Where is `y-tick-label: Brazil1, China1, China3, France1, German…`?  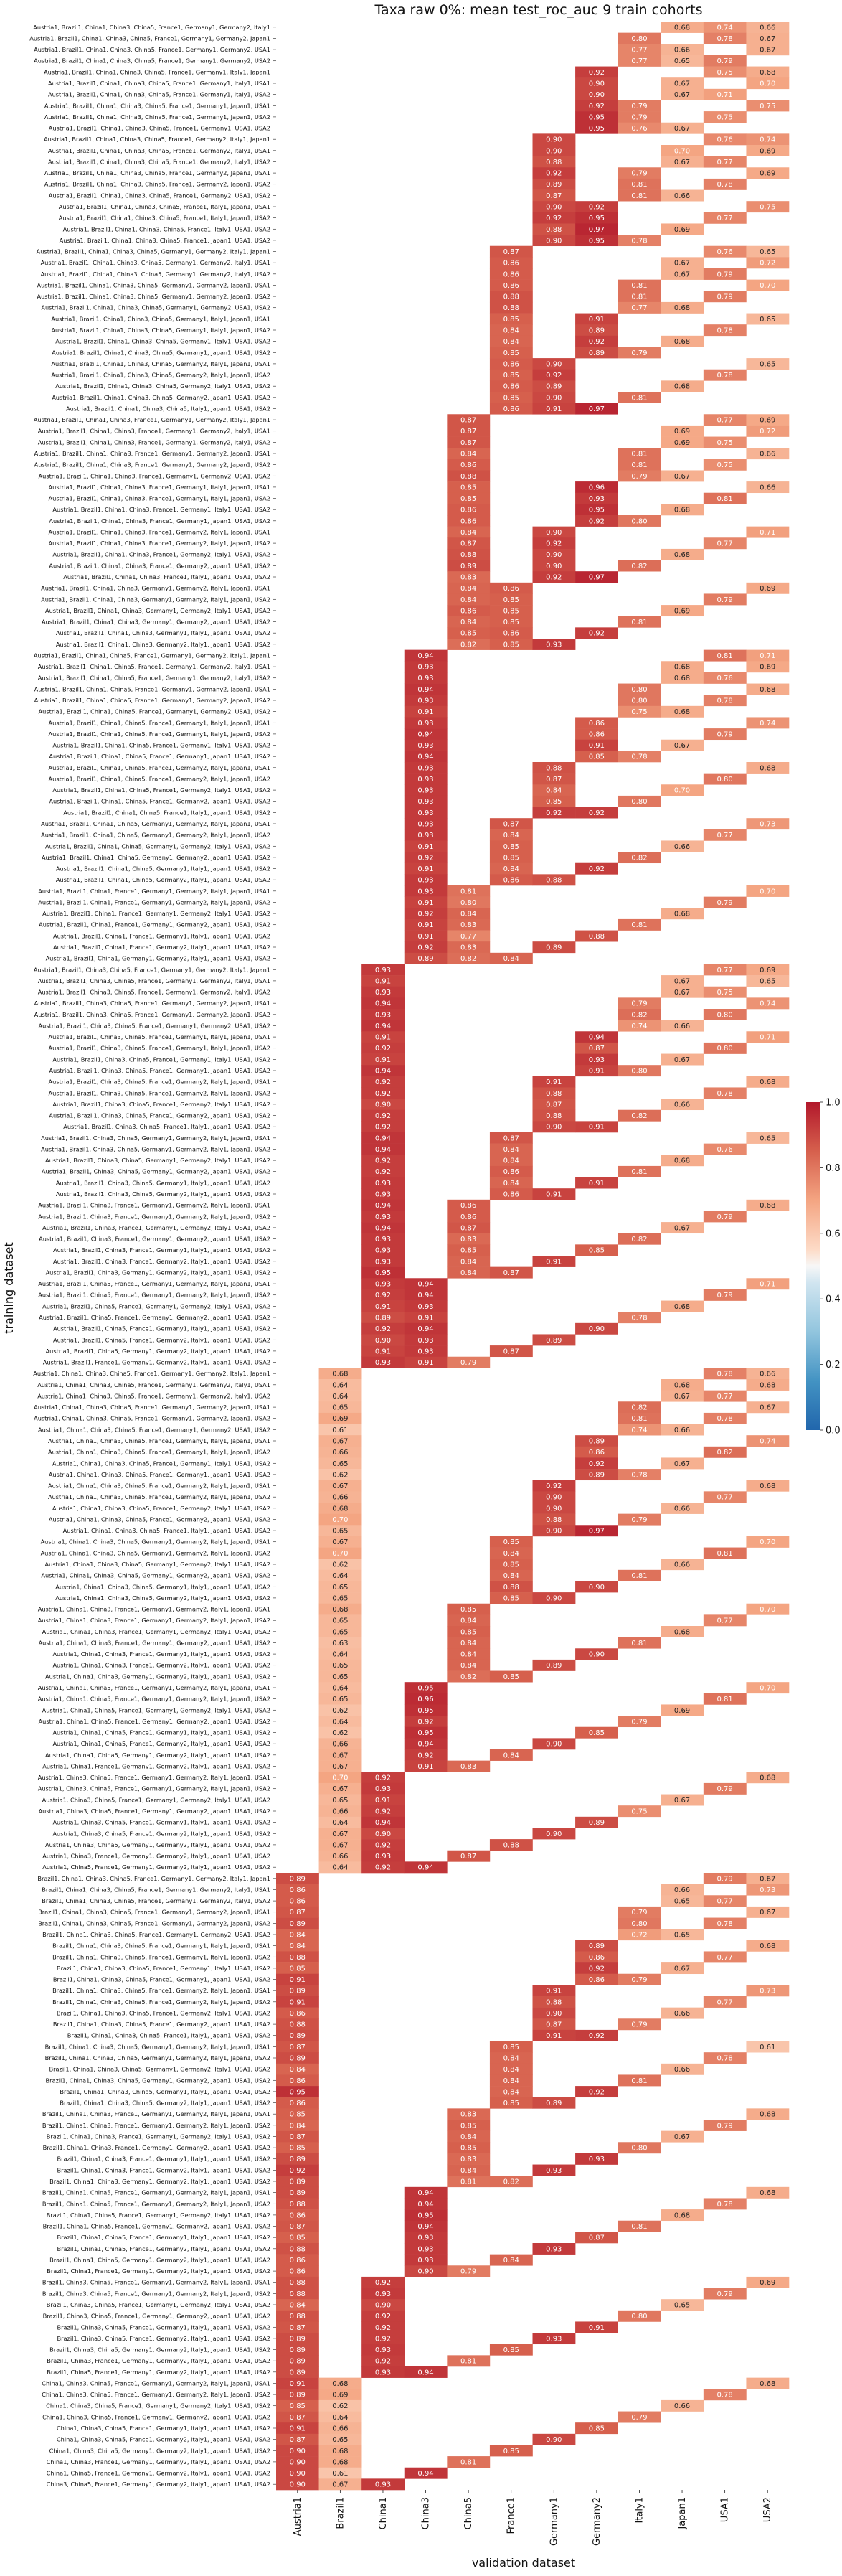 y-tick-label: Brazil1, China1, China3, France1, German… is located at coordinates (163, 2169).